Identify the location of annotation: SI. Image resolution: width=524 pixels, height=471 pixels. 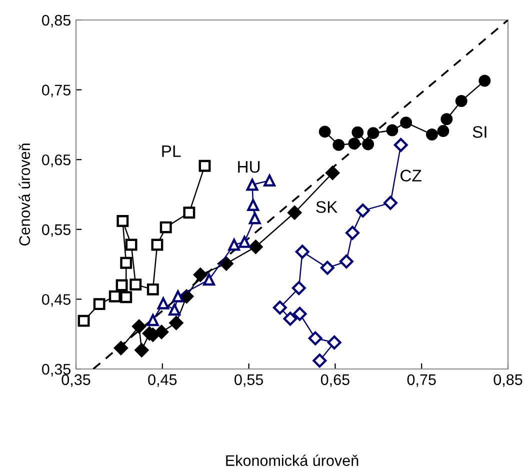
(479, 132).